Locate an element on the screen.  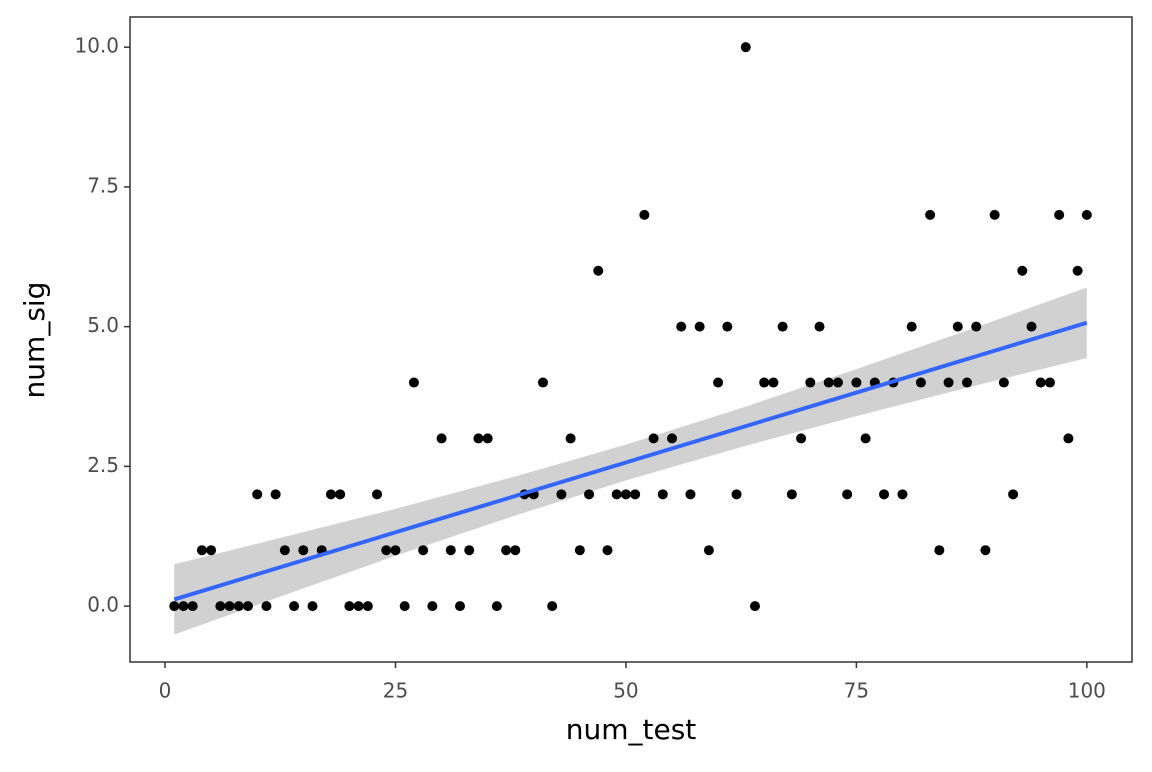
x-tick-label: 100 is located at coordinates (1087, 691).